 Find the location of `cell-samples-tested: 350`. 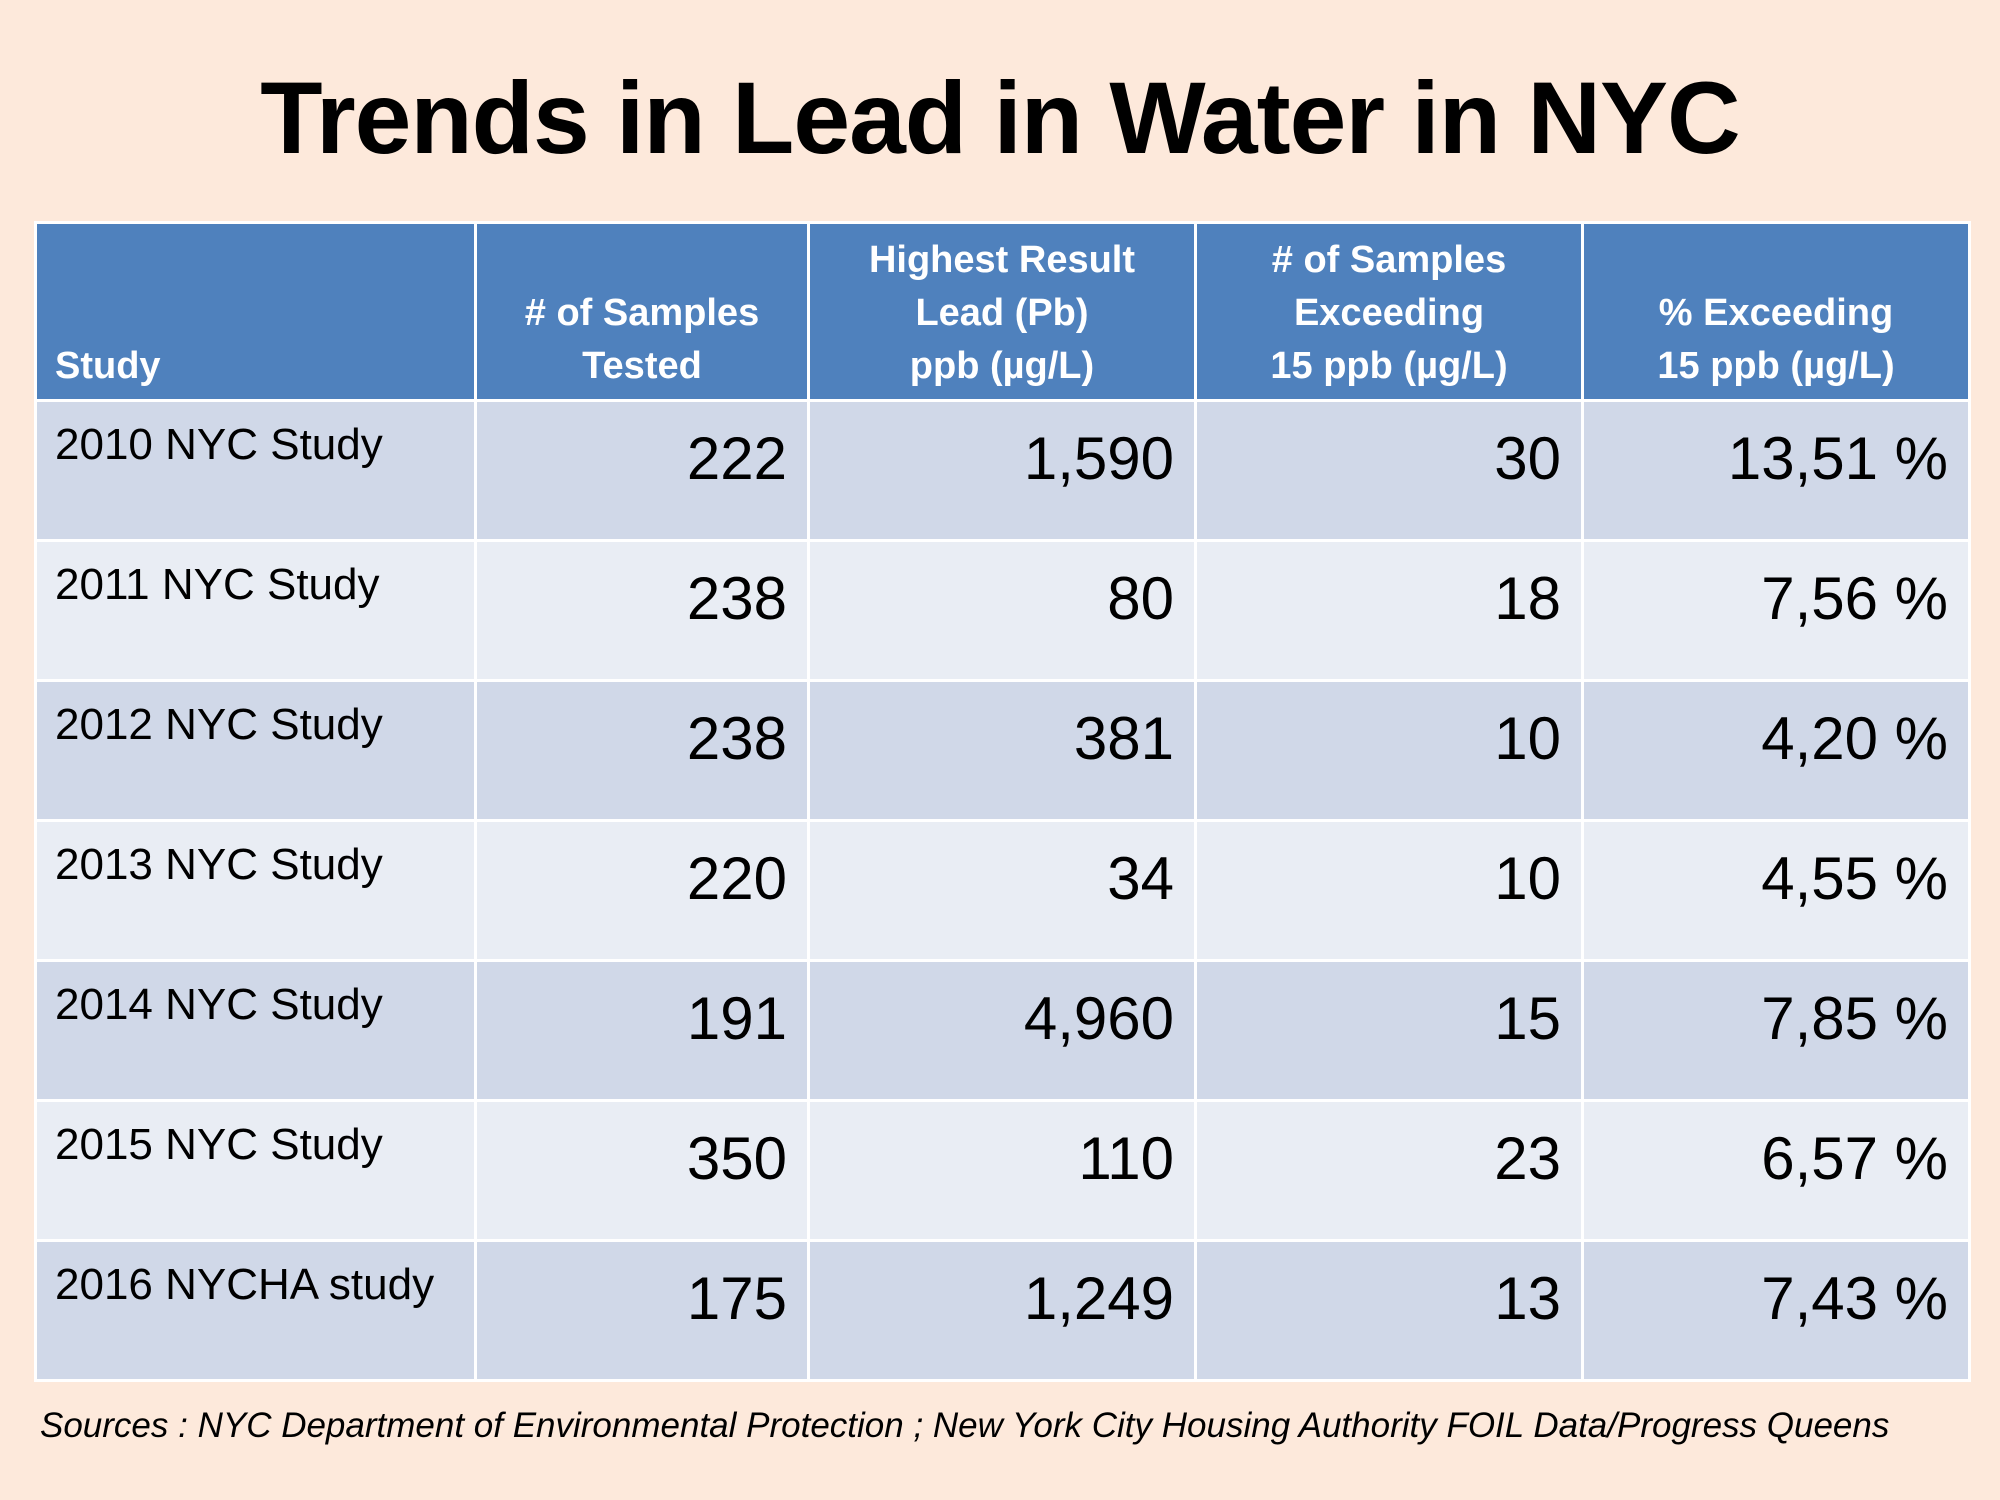

cell-samples-tested: 350 is located at coordinates (642, 1170).